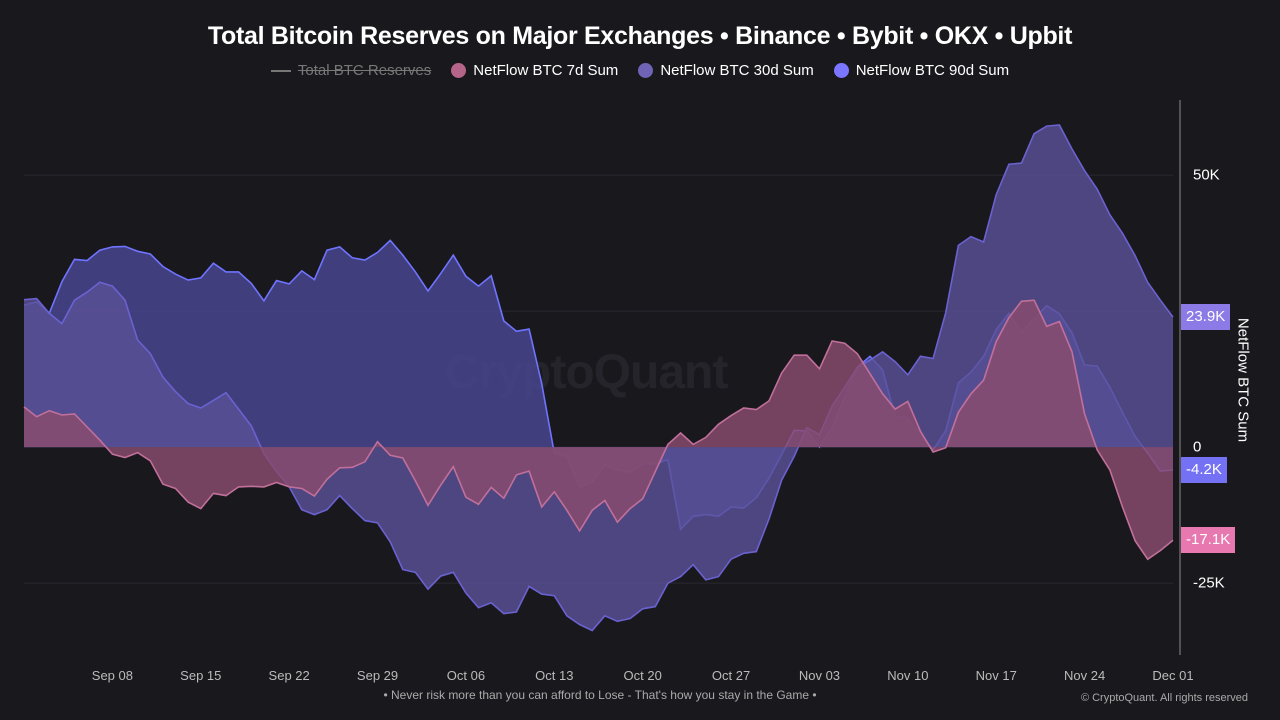 The width and height of the screenshot is (1280, 720). I want to click on legend-item-total-btc-reserves: Total BTC Reserves, so click(351, 70).